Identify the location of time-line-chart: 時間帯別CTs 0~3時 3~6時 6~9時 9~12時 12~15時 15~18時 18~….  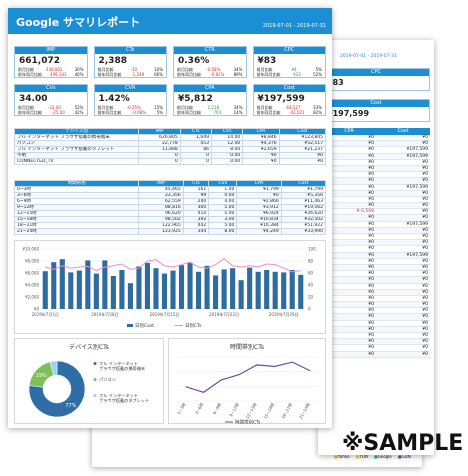
(247, 382).